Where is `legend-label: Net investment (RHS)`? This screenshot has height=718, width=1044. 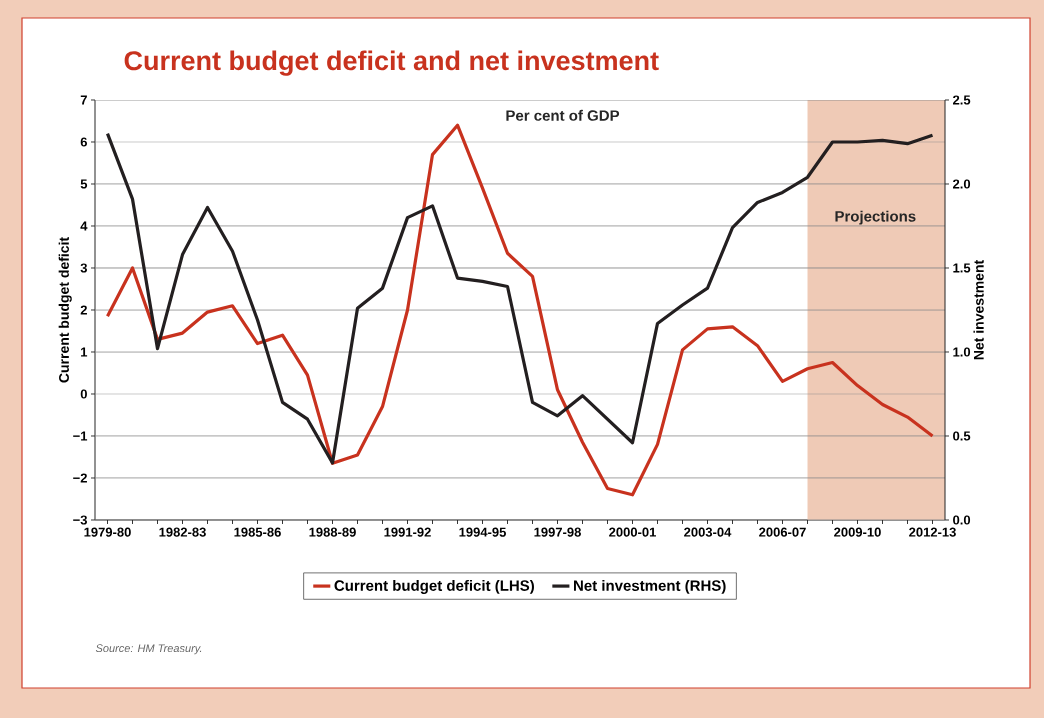
legend-label: Net investment (RHS) is located at coordinates (650, 586).